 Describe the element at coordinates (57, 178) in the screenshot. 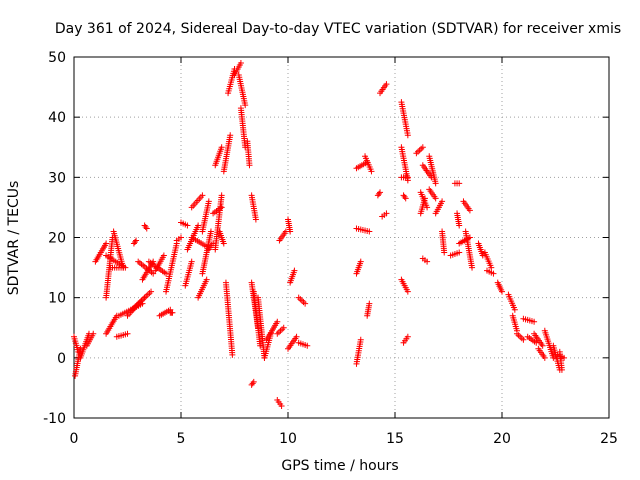

I see `y-tick-label: 30` at that location.